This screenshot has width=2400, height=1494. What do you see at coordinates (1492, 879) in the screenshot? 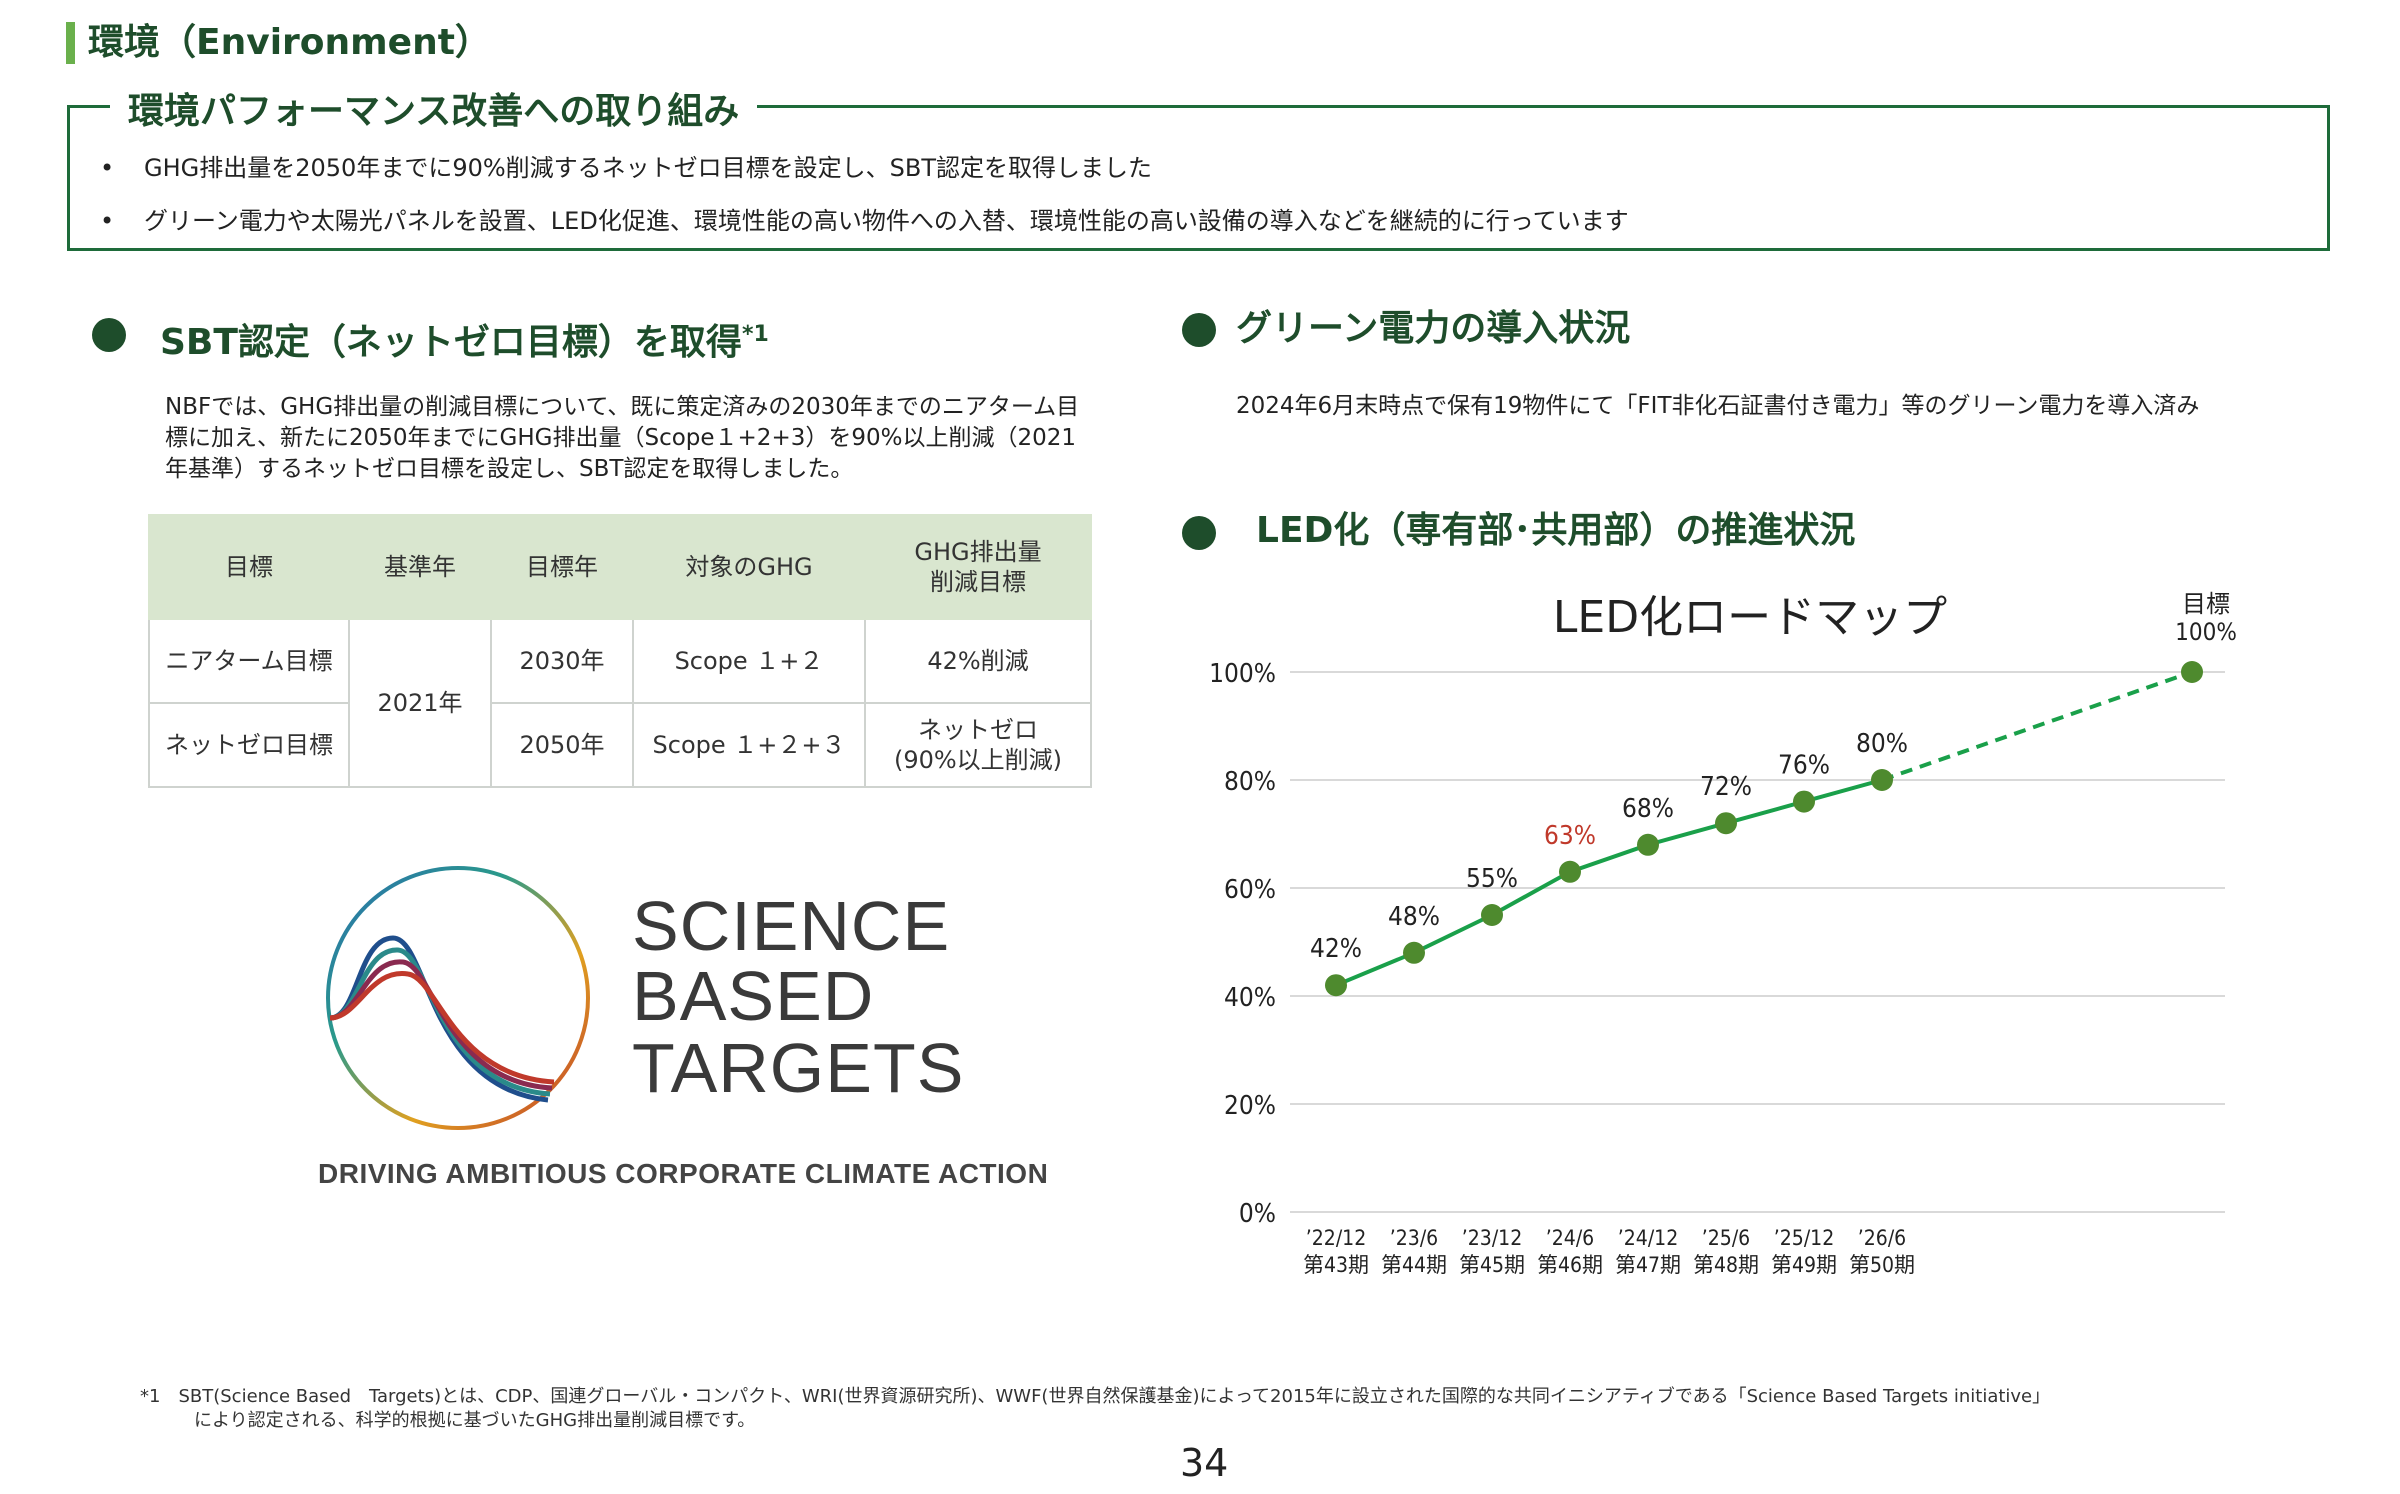
I see `data-label: 55%` at bounding box center [1492, 879].